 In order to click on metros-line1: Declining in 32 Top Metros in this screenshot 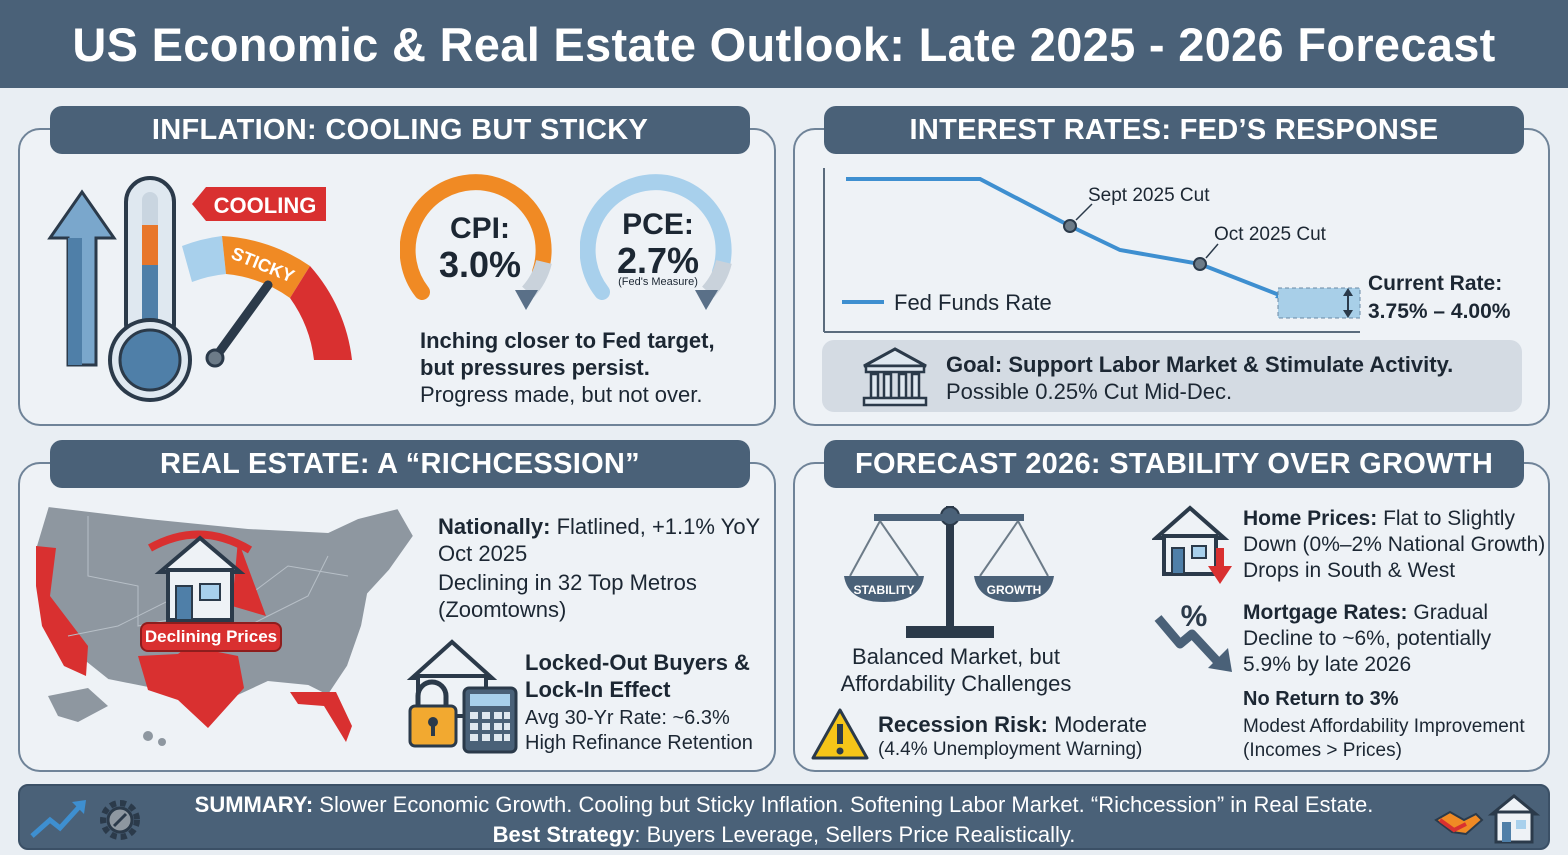, I will do `click(567, 582)`.